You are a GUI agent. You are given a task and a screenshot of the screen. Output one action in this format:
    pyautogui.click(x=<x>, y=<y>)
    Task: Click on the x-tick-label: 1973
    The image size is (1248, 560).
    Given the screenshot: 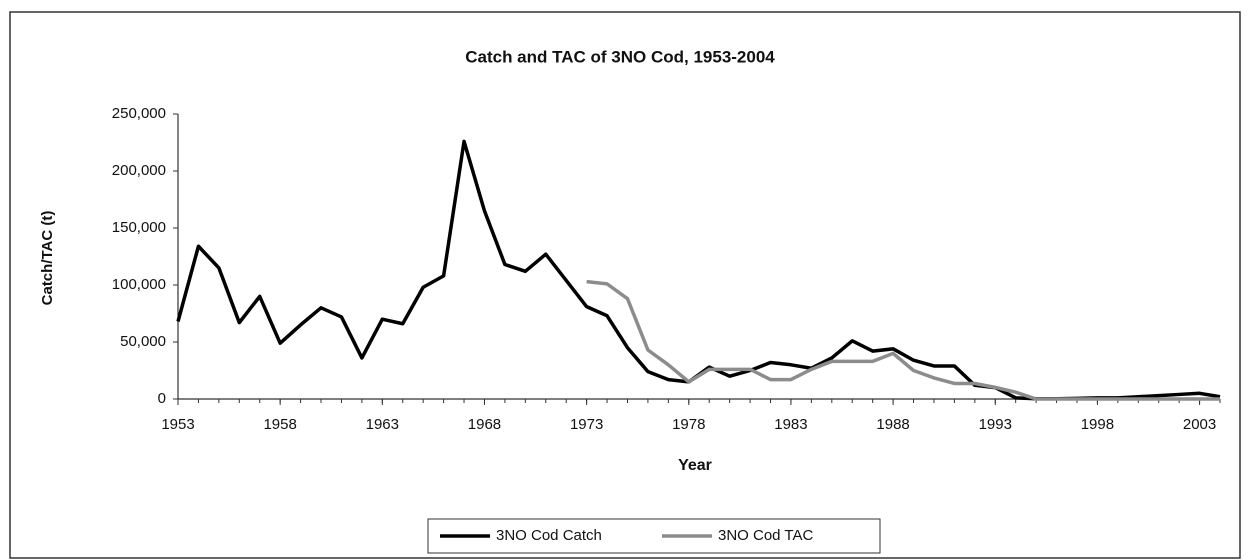 What is the action you would take?
    pyautogui.click(x=586, y=424)
    